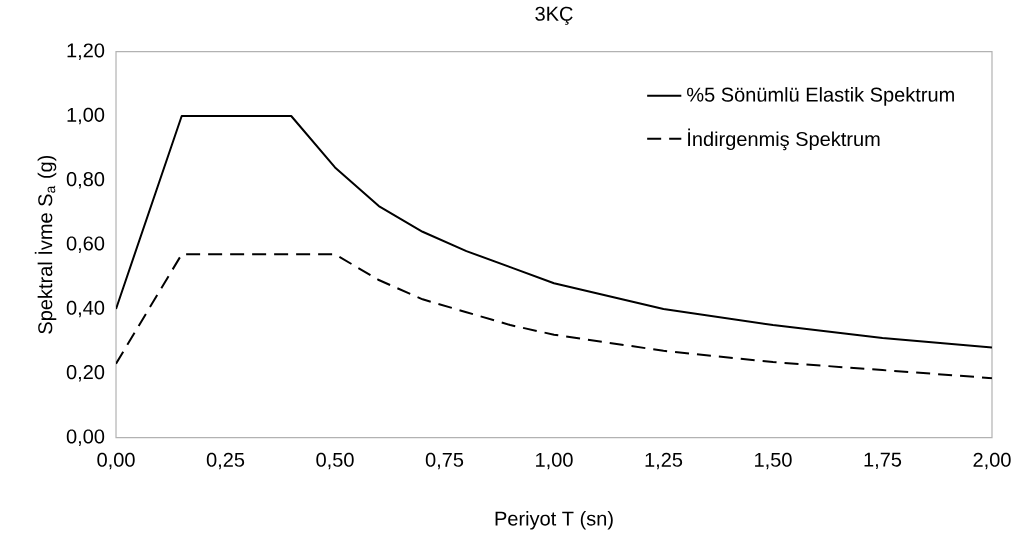 This screenshot has height=546, width=1019. Describe the element at coordinates (773, 461) in the screenshot. I see `x-tick-label: 1,50` at that location.